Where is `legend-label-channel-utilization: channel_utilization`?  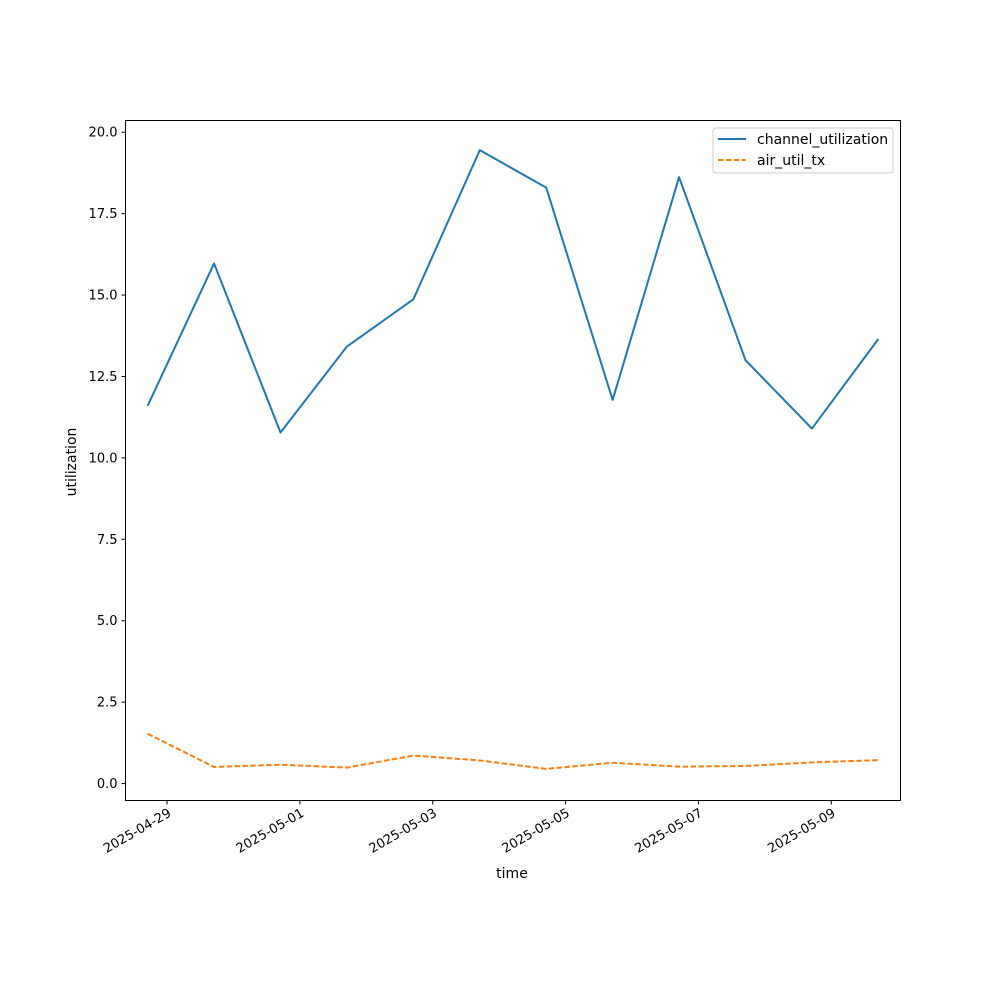
legend-label-channel-utilization: channel_utilization is located at coordinates (822, 140).